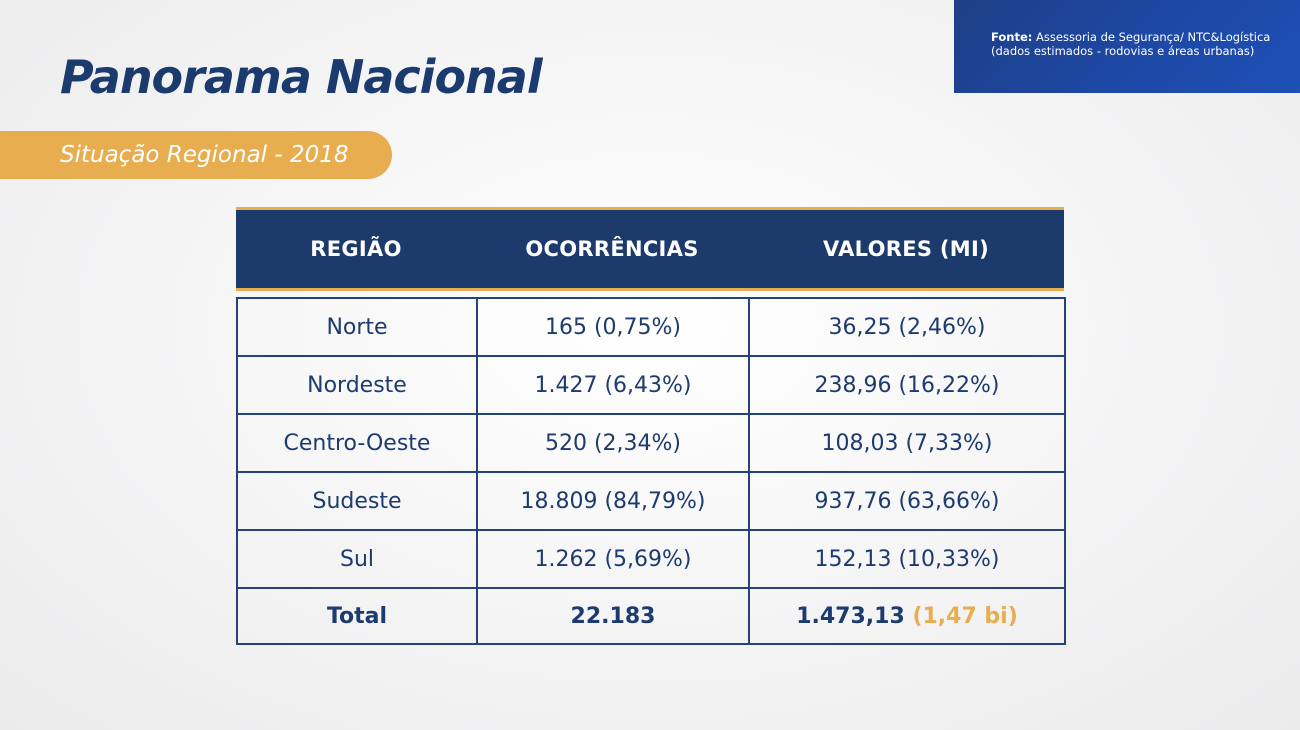  What do you see at coordinates (613, 443) in the screenshot?
I see `cell-ocorrencias: 520 (2,34%)` at bounding box center [613, 443].